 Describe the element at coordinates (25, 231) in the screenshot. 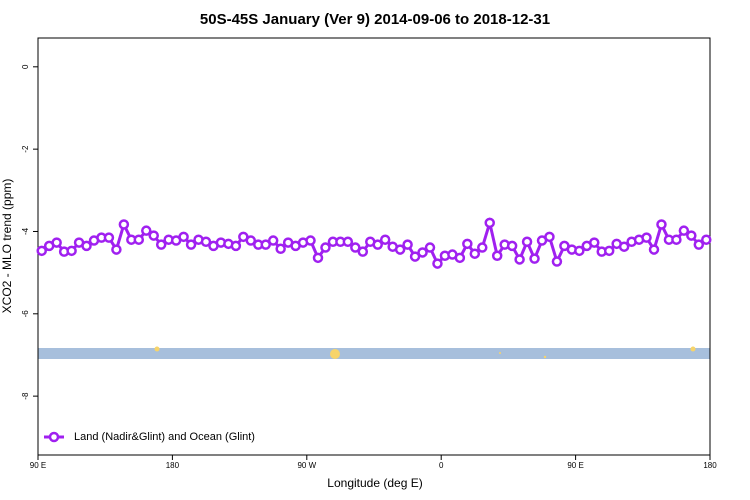

I see `y-tick-label: -4` at that location.